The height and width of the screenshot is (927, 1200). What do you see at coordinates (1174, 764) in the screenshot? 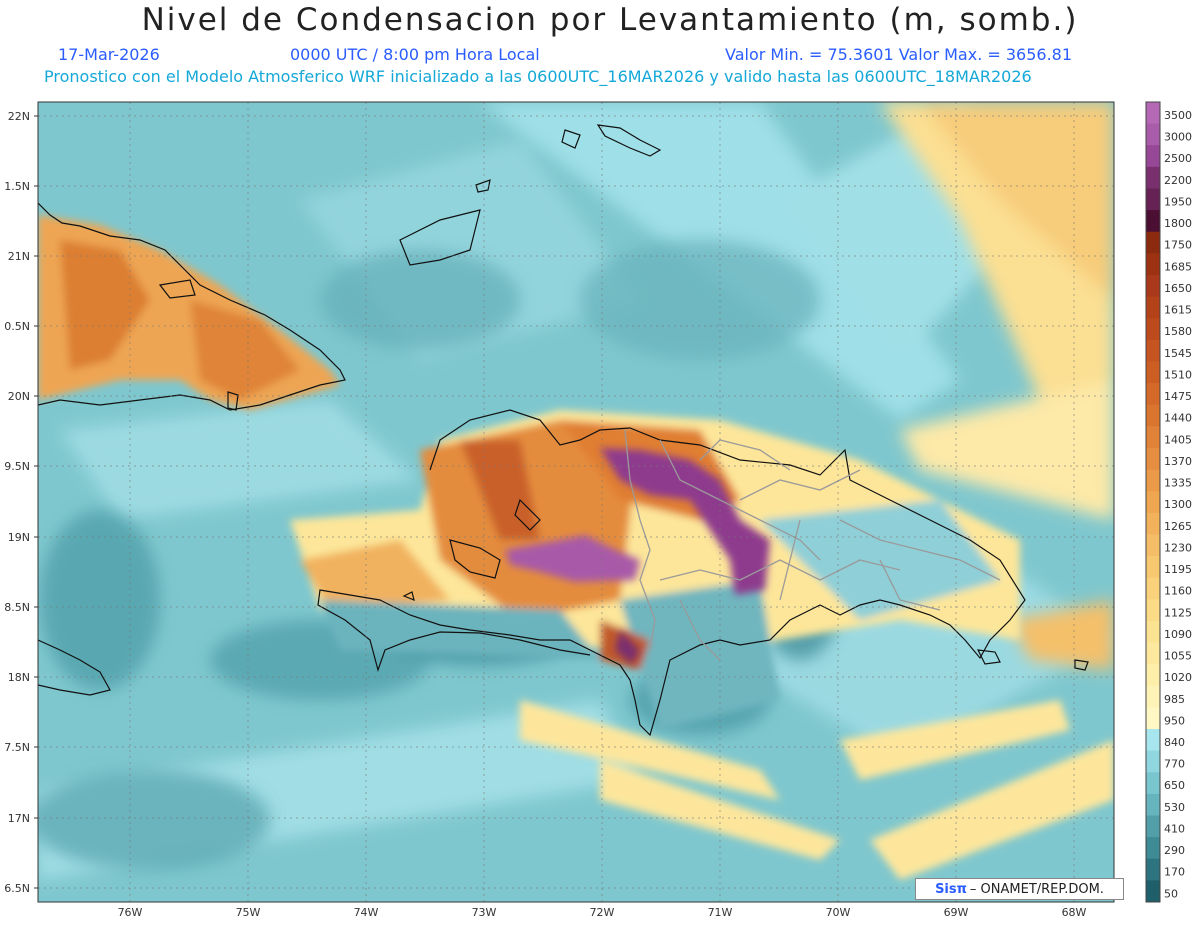
I see `colorbar-label: 770` at bounding box center [1174, 764].